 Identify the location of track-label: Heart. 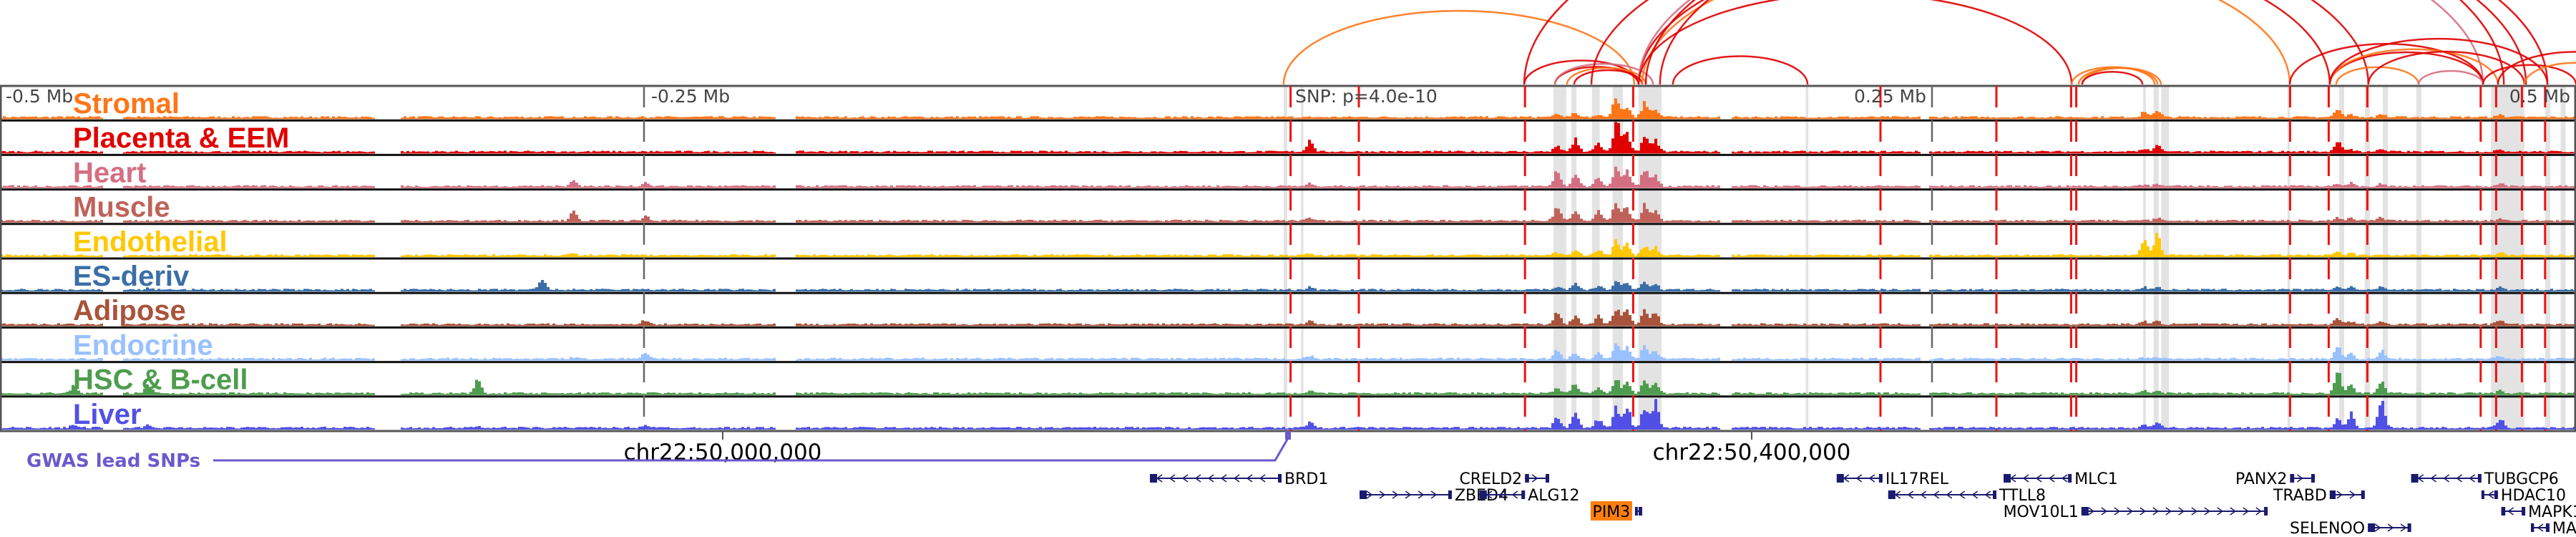
(109, 172).